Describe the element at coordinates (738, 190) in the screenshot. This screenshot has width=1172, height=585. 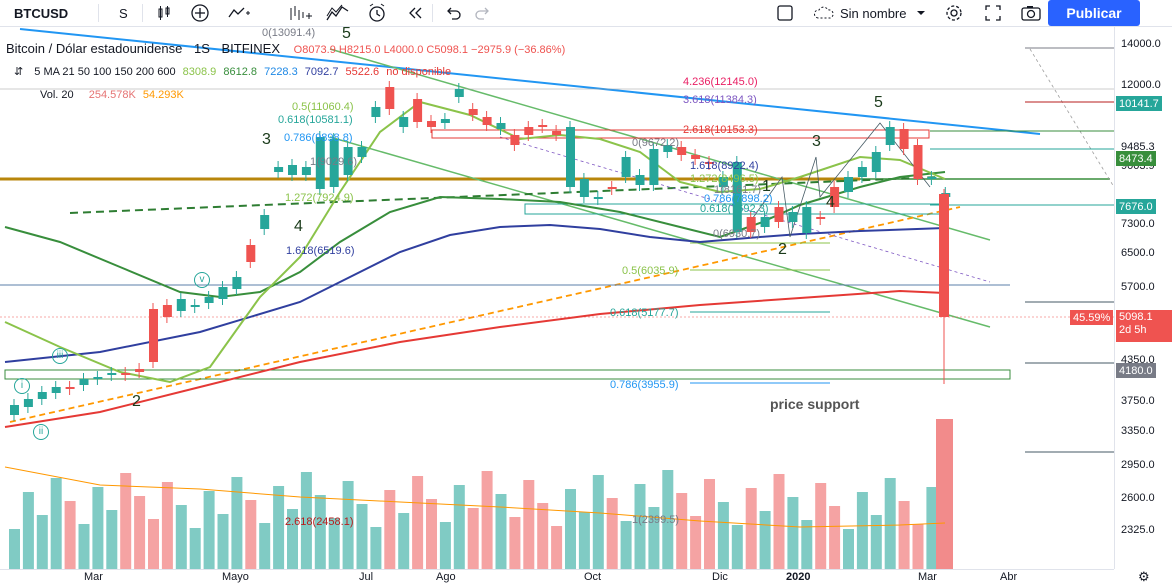
I see `fib-label: 1(8161.7)` at that location.